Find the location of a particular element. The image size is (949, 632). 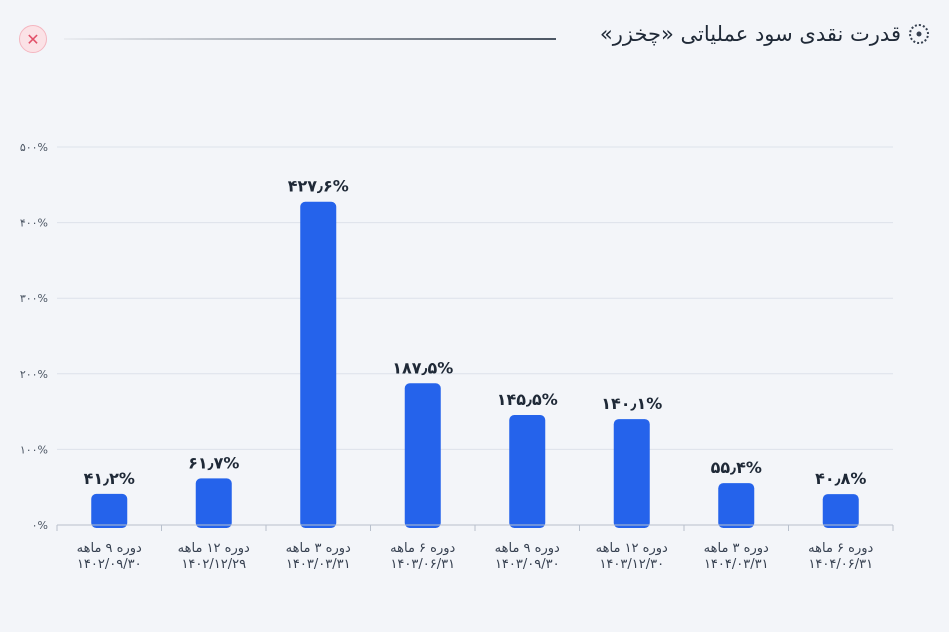

x-category-date: ۱۴۰۴/۰۶/۳۱ is located at coordinates (840, 564).